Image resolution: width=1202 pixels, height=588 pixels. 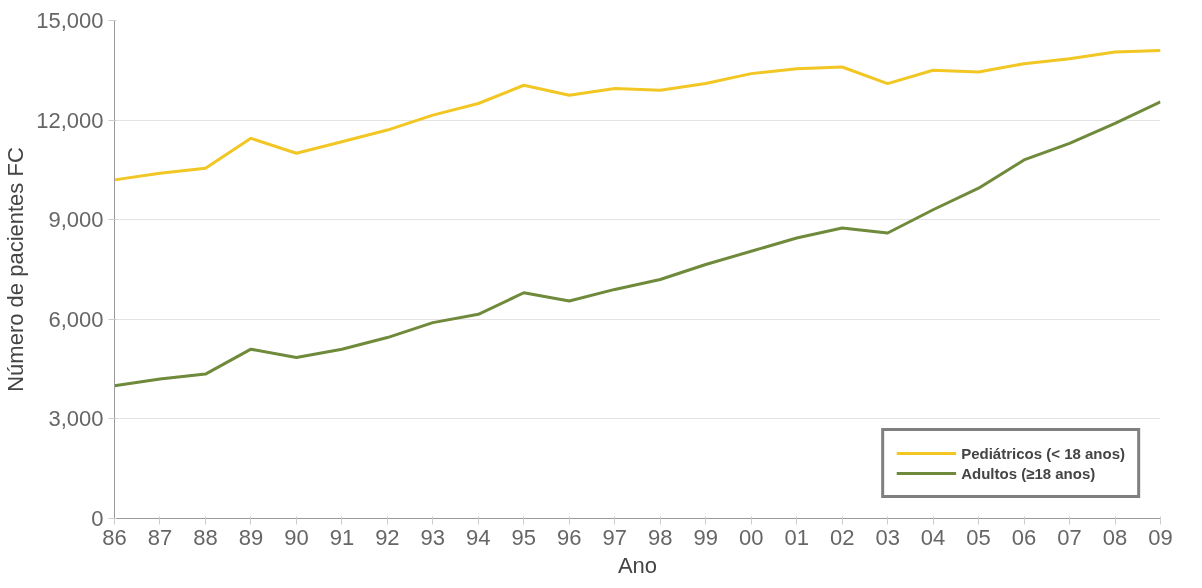 I want to click on x-tick-label: 03, so click(x=887, y=537).